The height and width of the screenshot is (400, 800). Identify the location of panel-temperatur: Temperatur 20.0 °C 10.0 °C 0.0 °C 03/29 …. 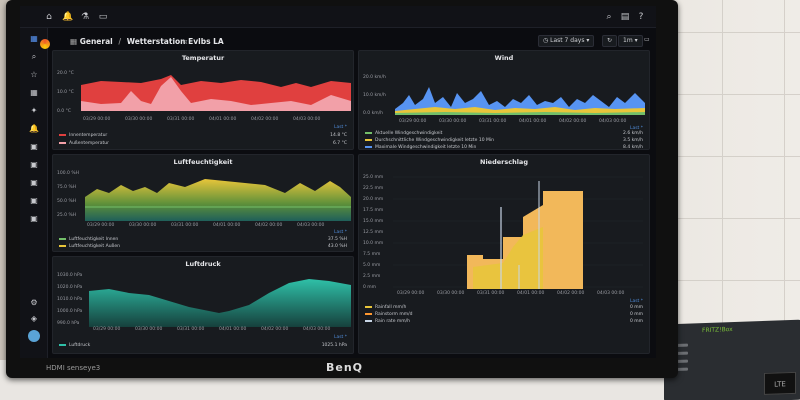
(203, 100).